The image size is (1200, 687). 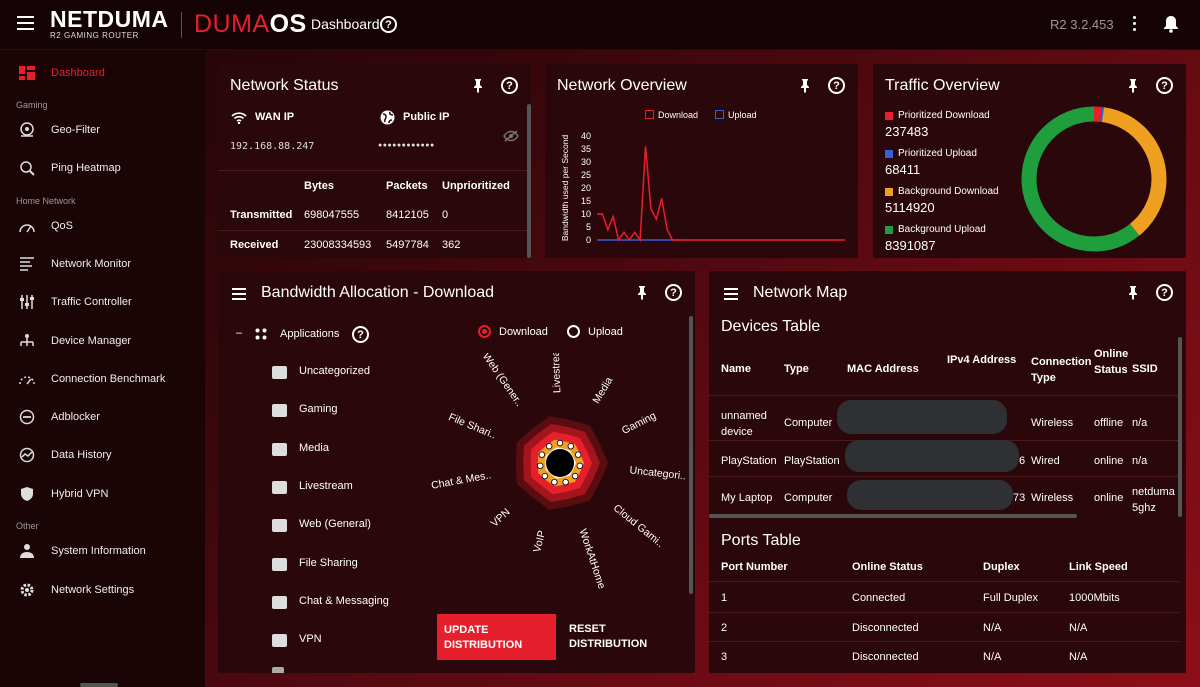 I want to click on sidebar-item-ping-heatmap: Ping Heatmap, so click(x=102, y=168).